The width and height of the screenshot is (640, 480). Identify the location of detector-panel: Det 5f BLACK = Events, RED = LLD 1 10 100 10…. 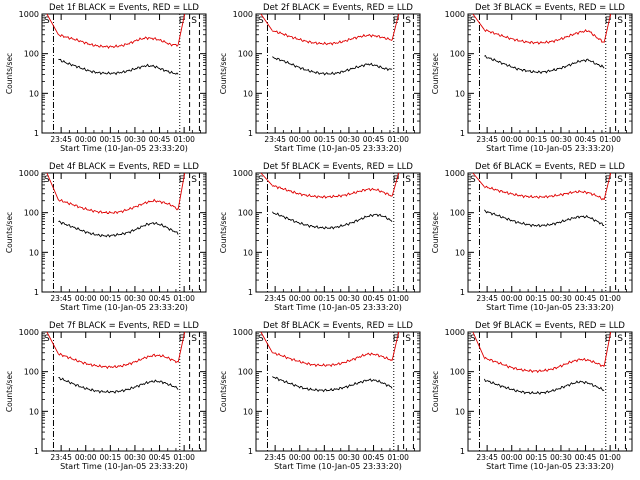
(320, 237).